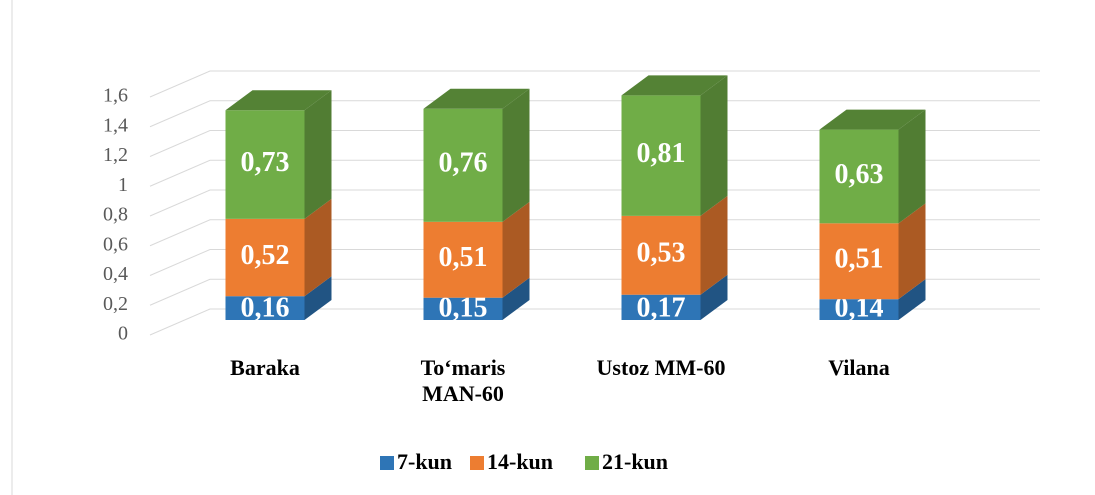 Image resolution: width=1095 pixels, height=495 pixels. What do you see at coordinates (635, 461) in the screenshot?
I see `legend-label: 21-kun` at bounding box center [635, 461].